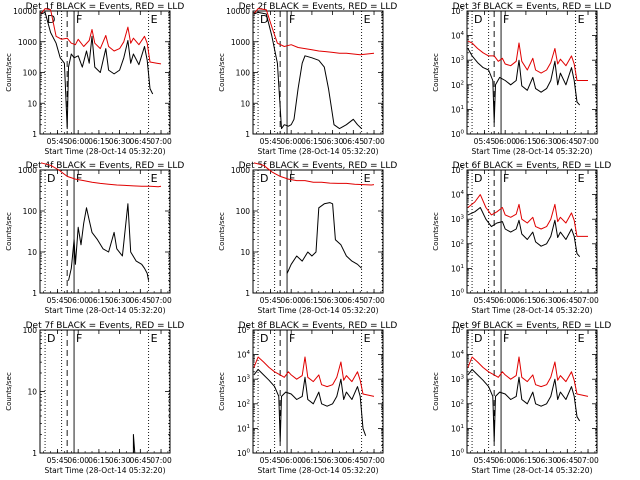  Describe the element at coordinates (463, 169) in the screenshot. I see `y-tick-exponent: 5` at that location.